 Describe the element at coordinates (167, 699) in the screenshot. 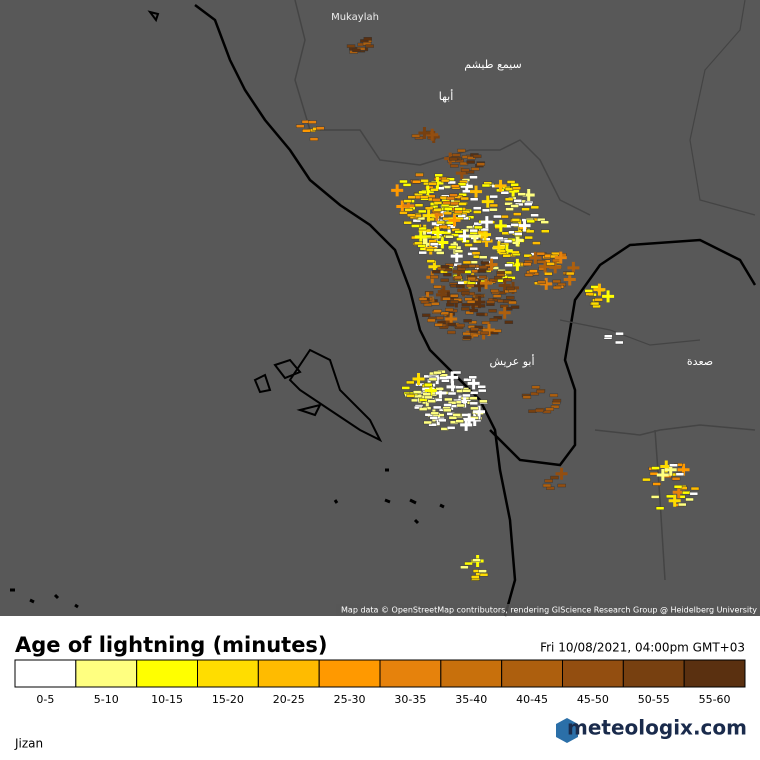

I see `legend-label: 10-15` at that location.